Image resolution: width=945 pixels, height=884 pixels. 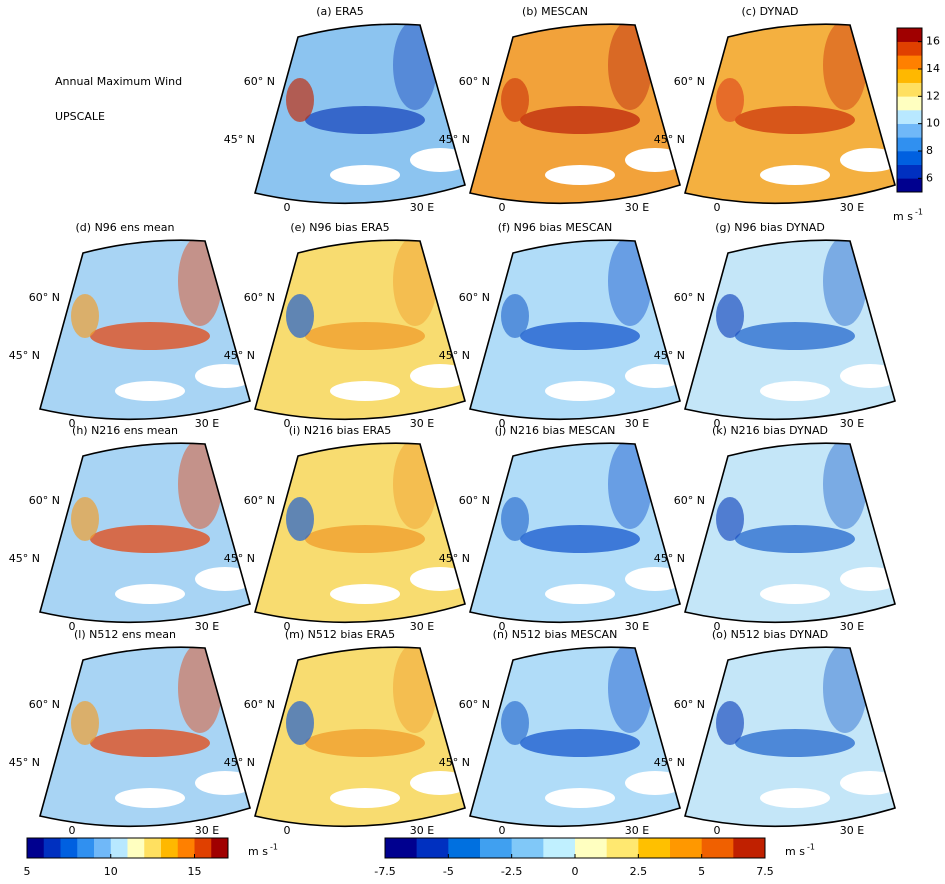 I want to click on colorbar-unit-exp: -1, so click(x=919, y=212).